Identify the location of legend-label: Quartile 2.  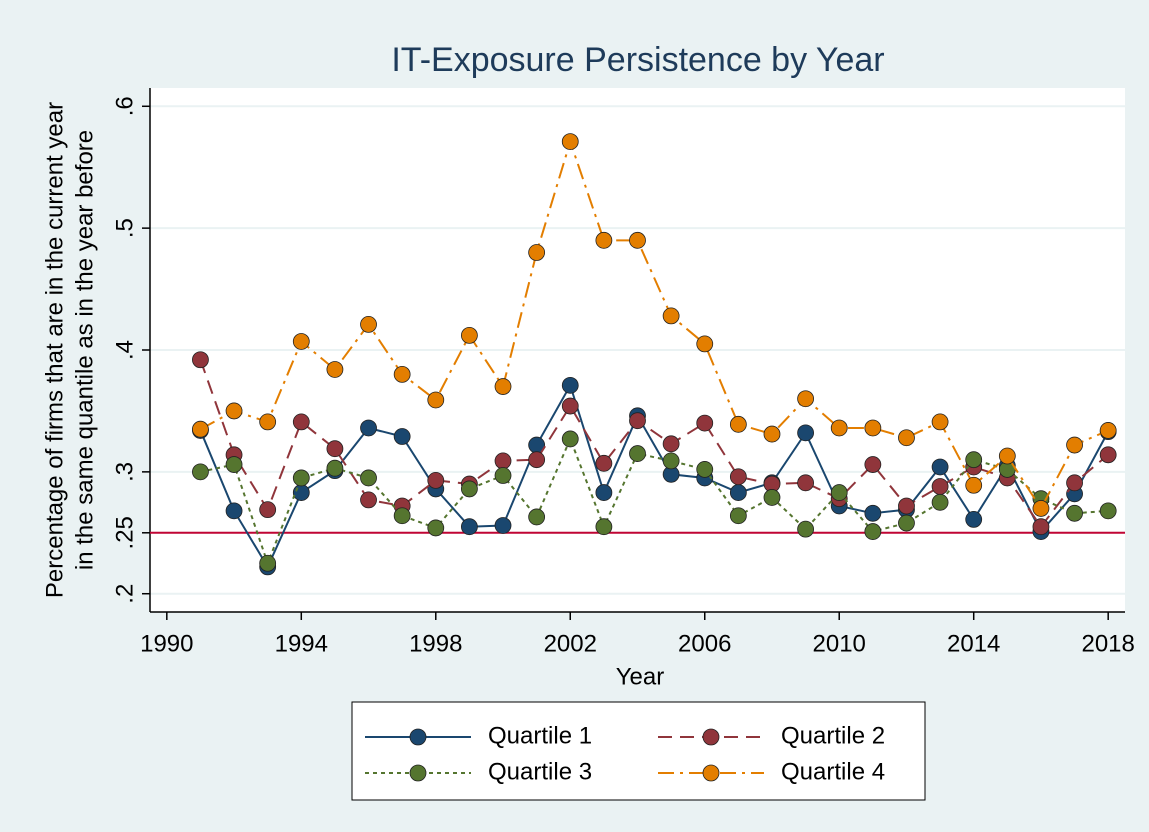
(833, 735).